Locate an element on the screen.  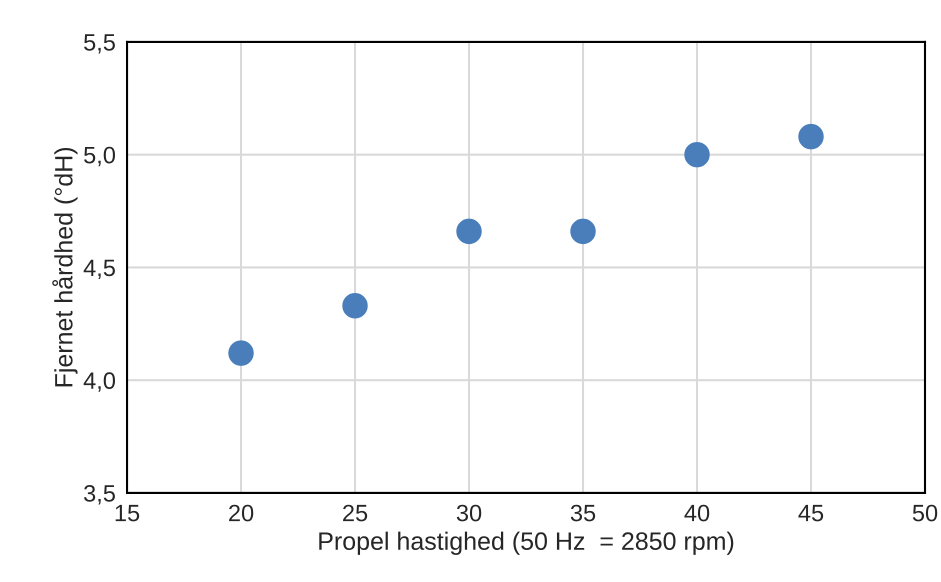
x-tick-label: 50 is located at coordinates (925, 513).